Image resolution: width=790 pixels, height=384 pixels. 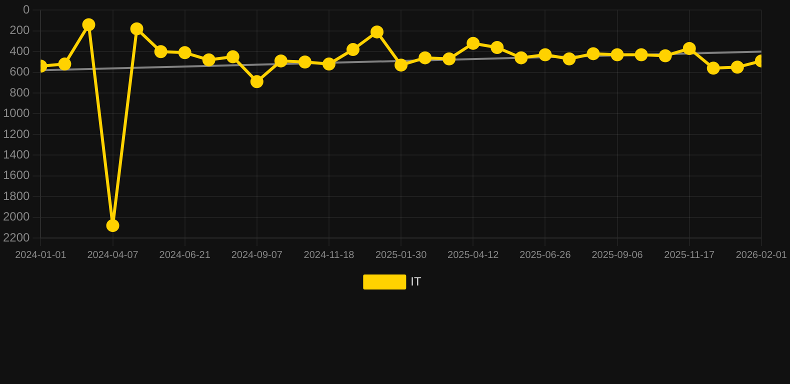 I want to click on x-tick-label: 2024-09-07, so click(x=257, y=255).